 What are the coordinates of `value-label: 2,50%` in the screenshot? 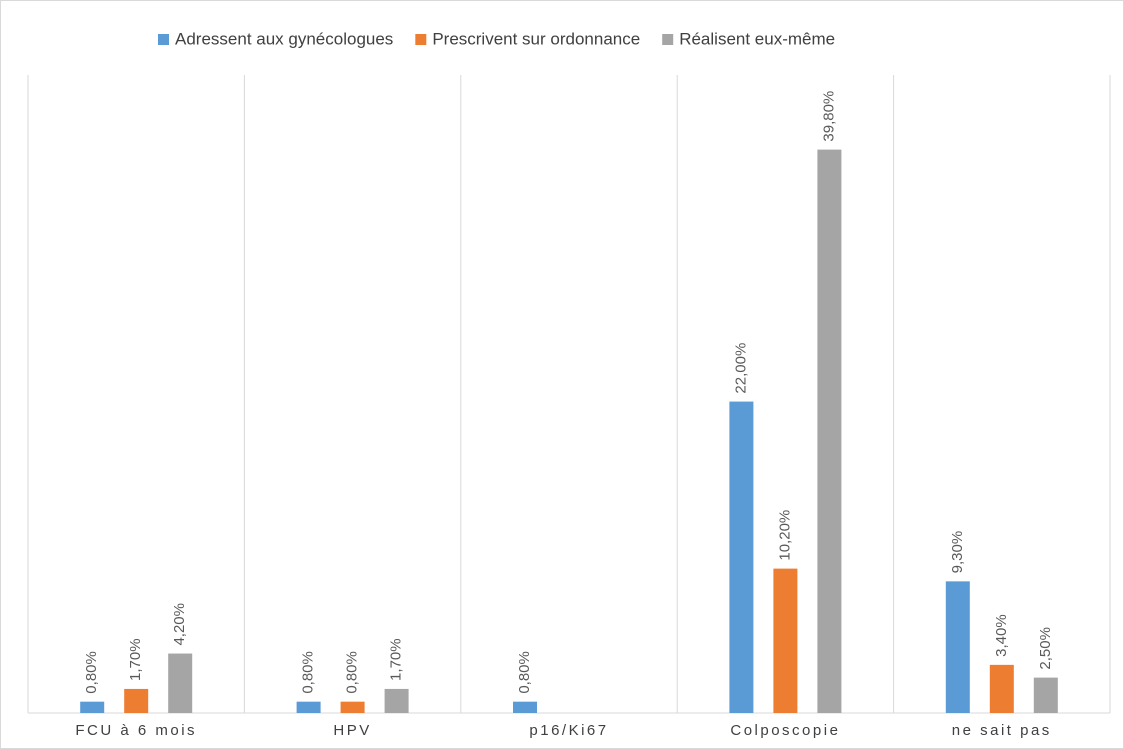 It's located at (1045, 648).